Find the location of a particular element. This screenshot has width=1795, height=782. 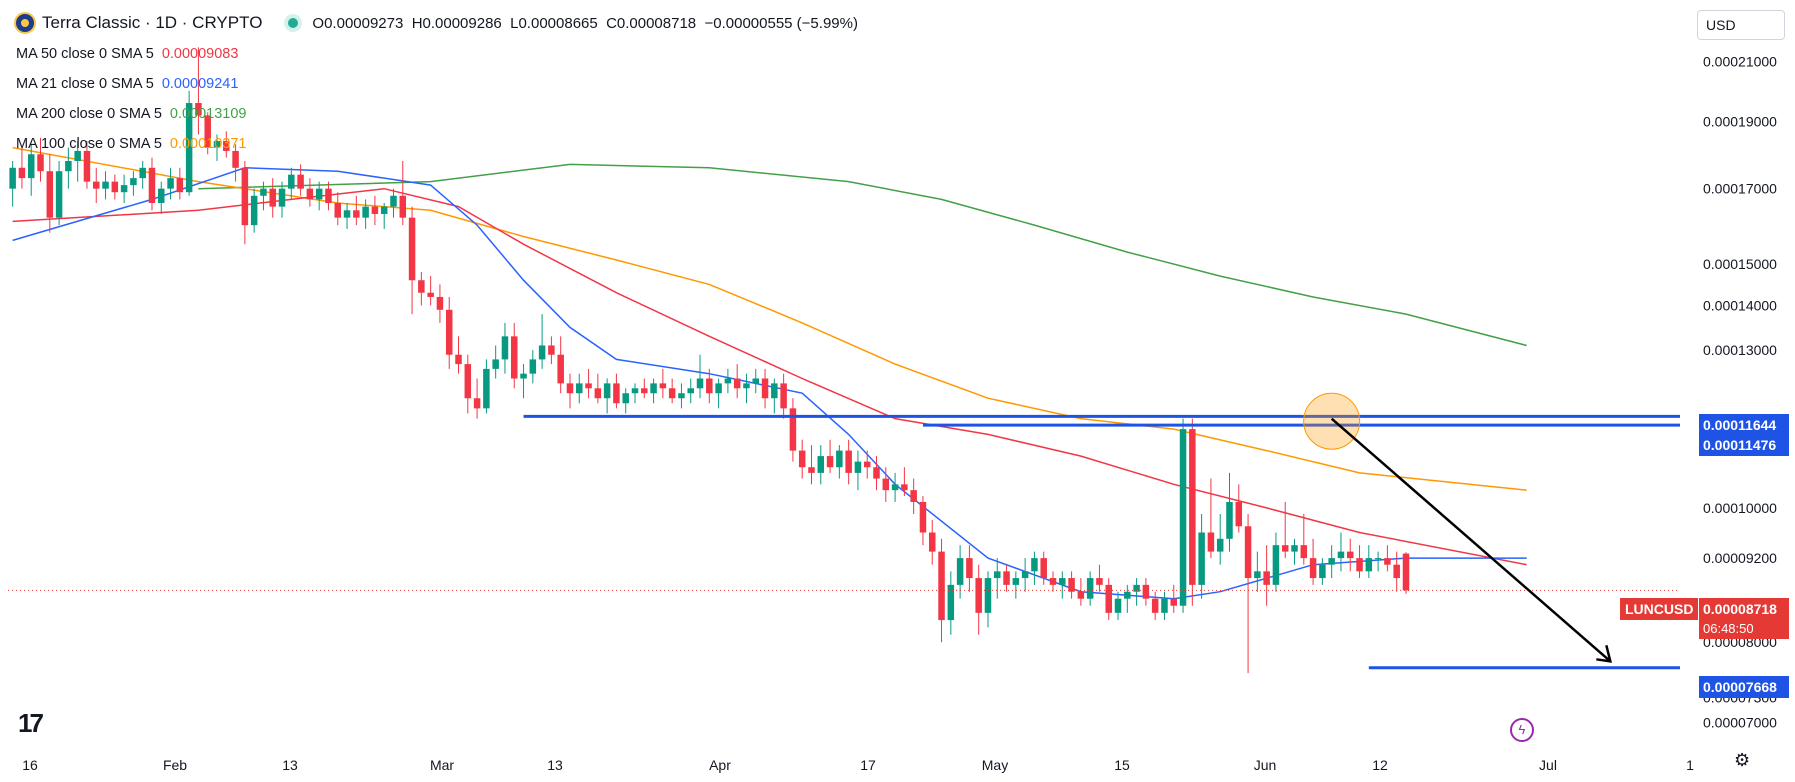

legend-ma21: MA 21 close 0 SMA 5 0.00009241 is located at coordinates (127, 84).